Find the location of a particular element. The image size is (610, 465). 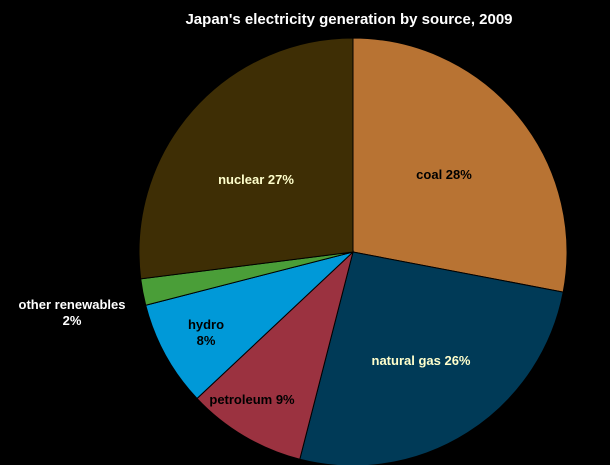

pie-slice-petroleum is located at coordinates (275, 355).